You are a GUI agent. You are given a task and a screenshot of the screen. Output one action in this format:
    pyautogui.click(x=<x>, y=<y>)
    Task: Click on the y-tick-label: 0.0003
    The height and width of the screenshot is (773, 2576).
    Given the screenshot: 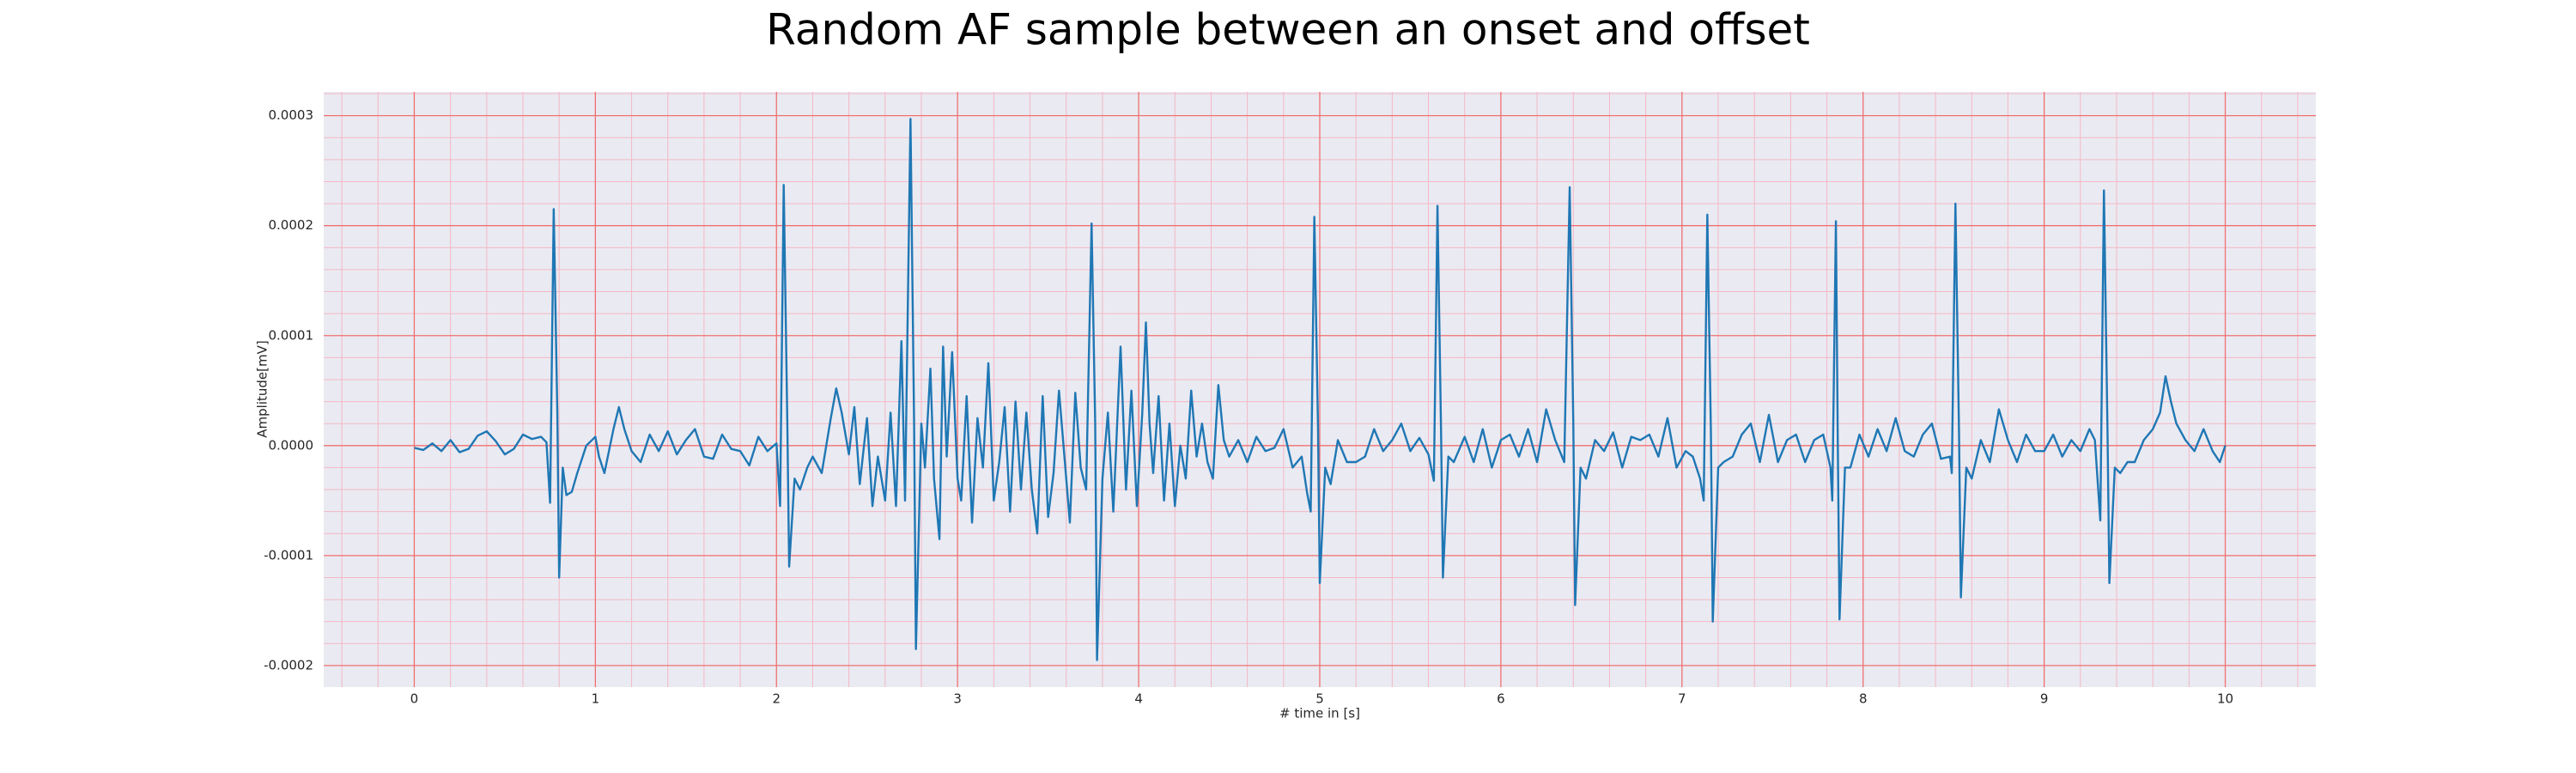 What is the action you would take?
    pyautogui.click(x=291, y=115)
    